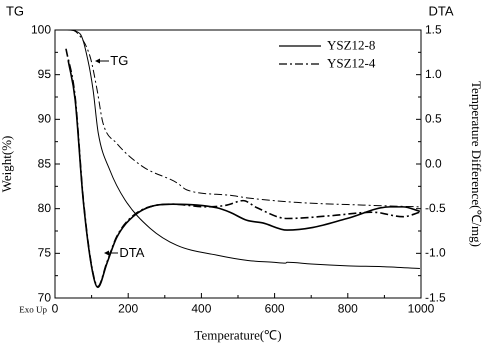 The height and width of the screenshot is (348, 483). What do you see at coordinates (45, 253) in the screenshot?
I see `y-tick-label: 75` at bounding box center [45, 253].